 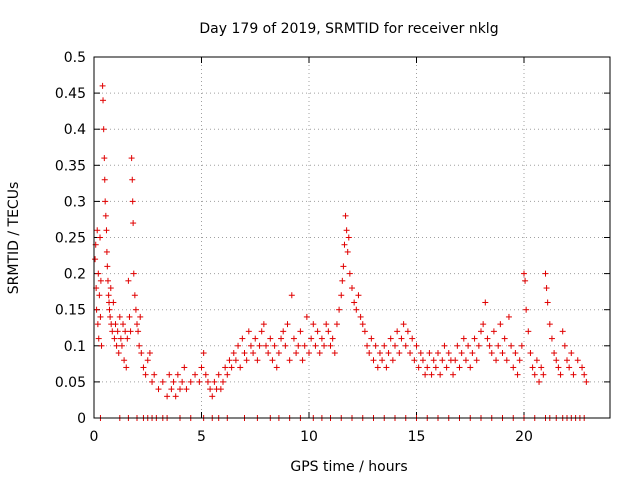 What do you see at coordinates (75, 202) in the screenshot?
I see `y-tick-label: 0.3` at bounding box center [75, 202].